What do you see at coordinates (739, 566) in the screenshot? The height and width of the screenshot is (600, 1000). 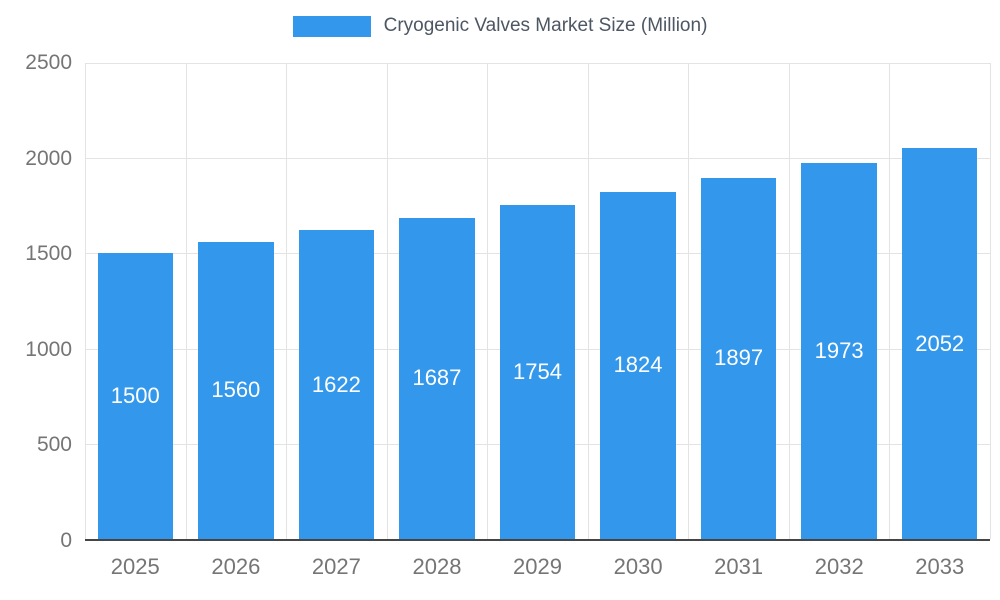 I see `x-tick-label: 2031` at bounding box center [739, 566].